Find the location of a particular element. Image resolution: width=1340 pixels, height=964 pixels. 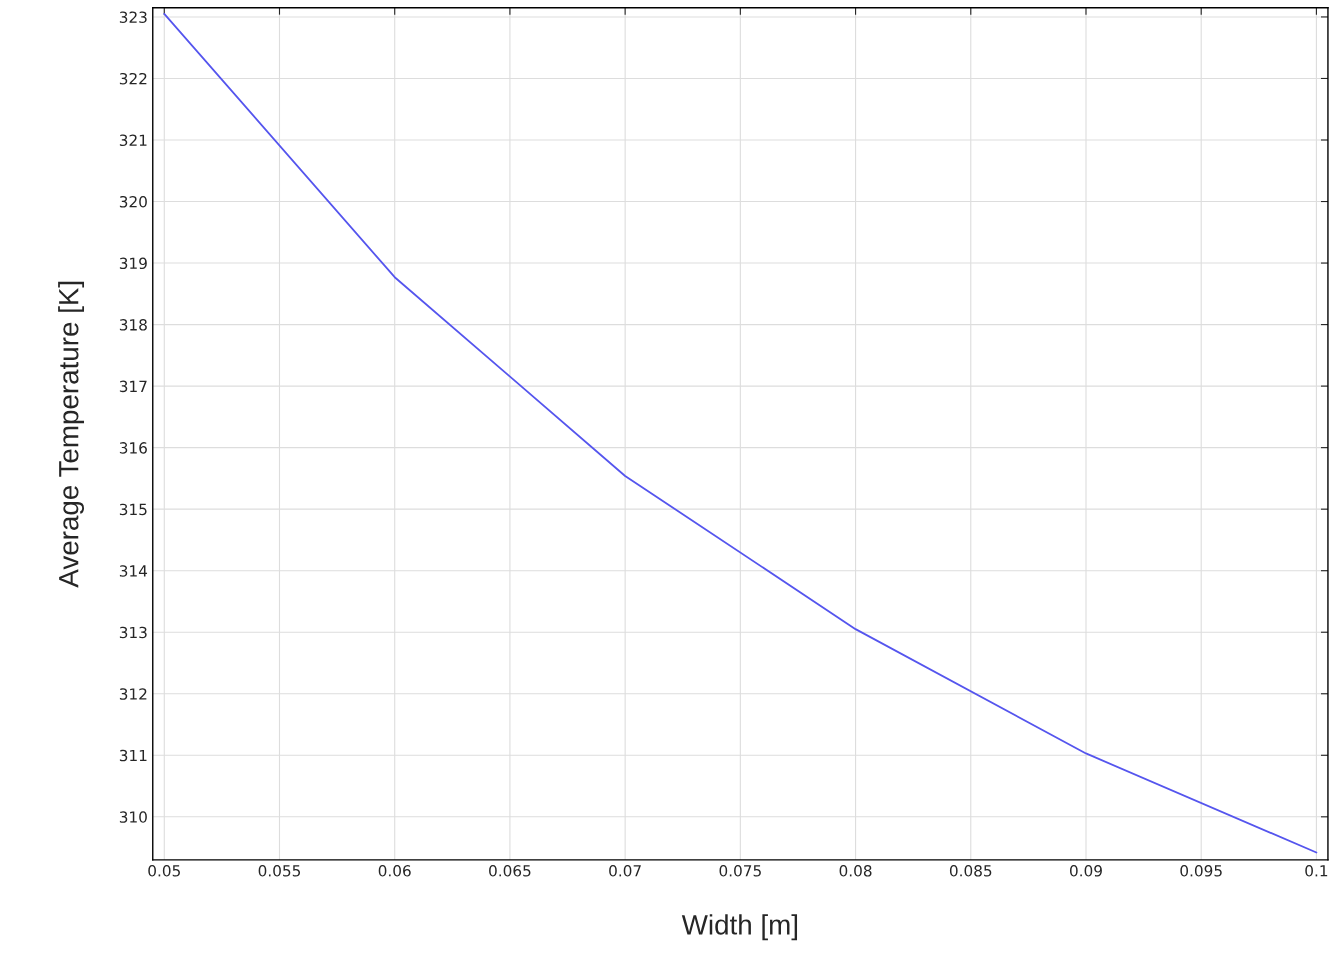

y-tick-label: 318 is located at coordinates (133, 325).